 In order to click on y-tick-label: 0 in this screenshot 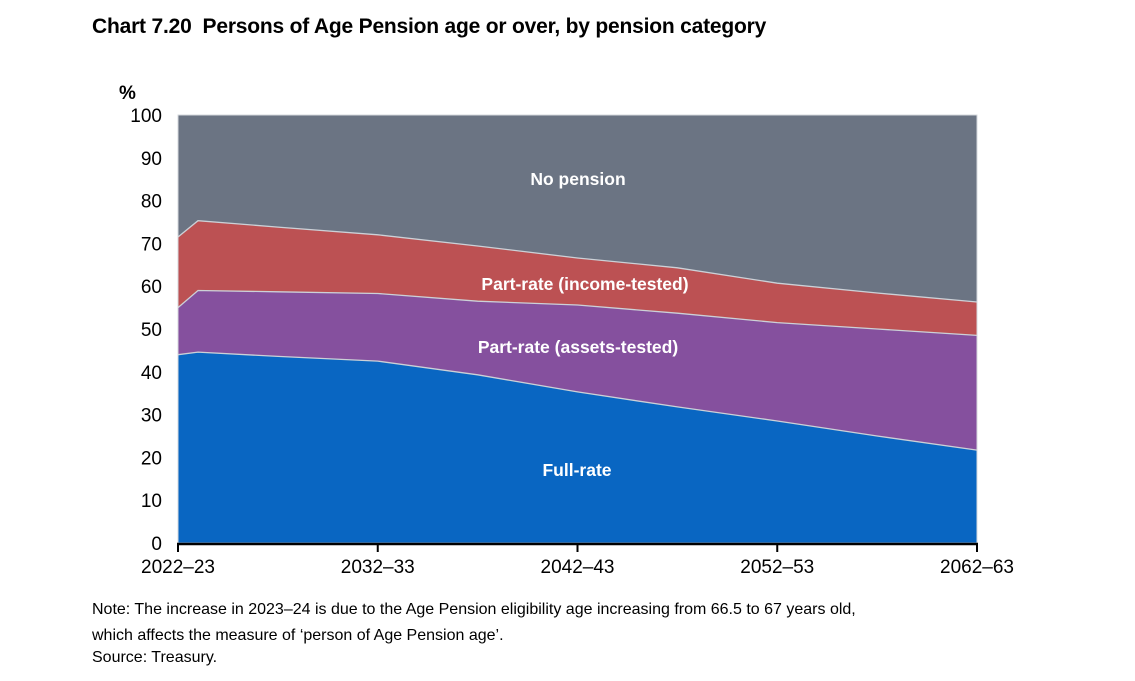, I will do `click(156, 544)`.